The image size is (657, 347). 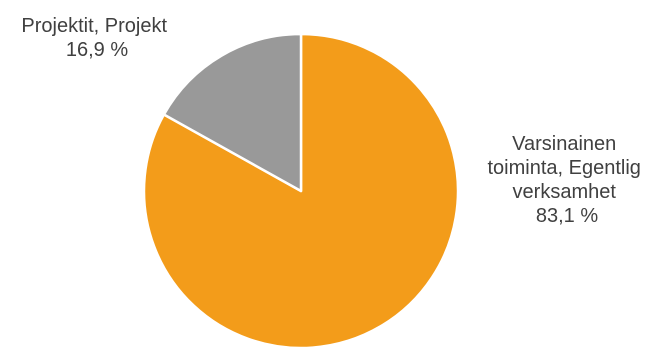 What do you see at coordinates (564, 168) in the screenshot?
I see `slice-label-line-2: toiminta, Egentlig` at bounding box center [564, 168].